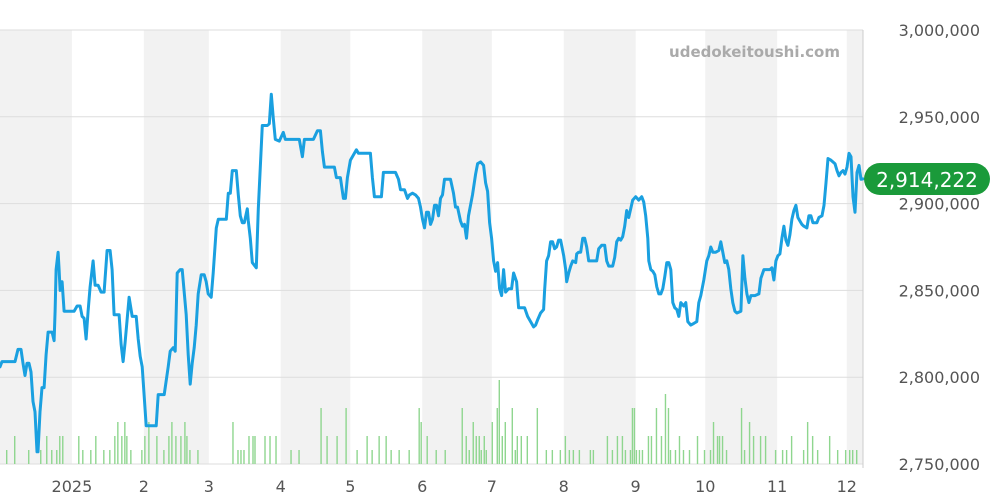  What do you see at coordinates (939, 117) in the screenshot?
I see `y-tick-label: 2,950,000` at bounding box center [939, 117].